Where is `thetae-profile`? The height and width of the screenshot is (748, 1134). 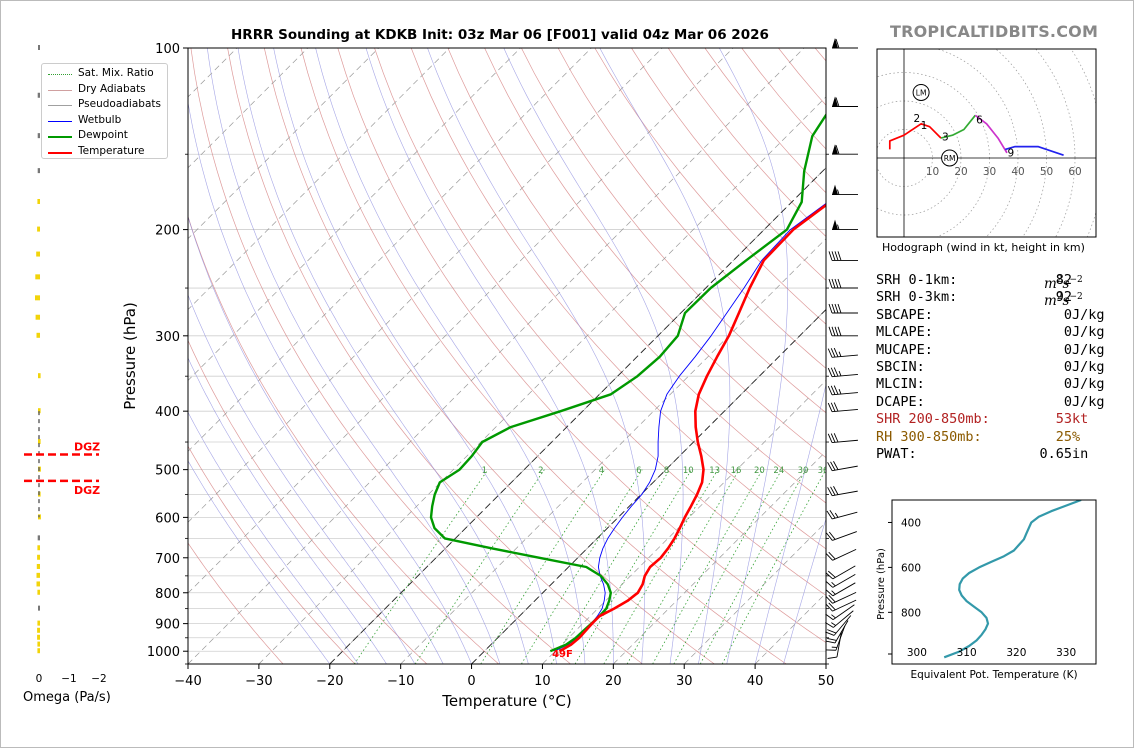 thetae-profile is located at coordinates (1012, 579).